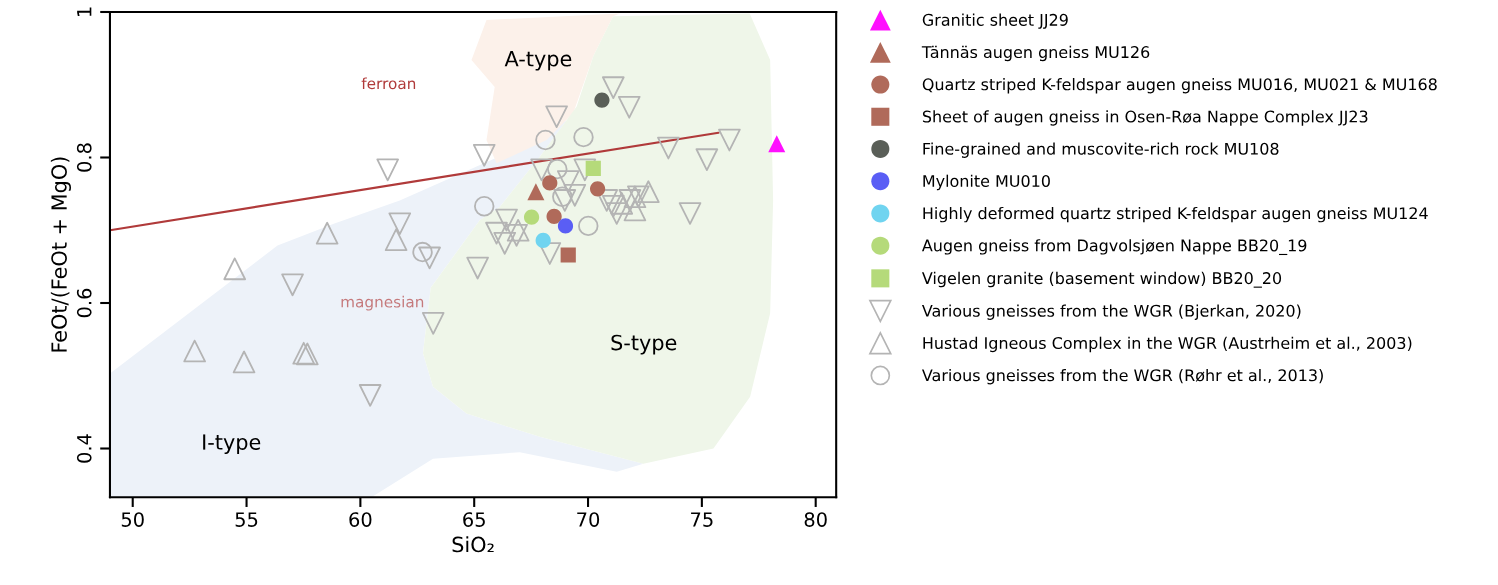 This screenshot has width=1498, height=585. I want to click on annotation: magnesian, so click(382, 303).